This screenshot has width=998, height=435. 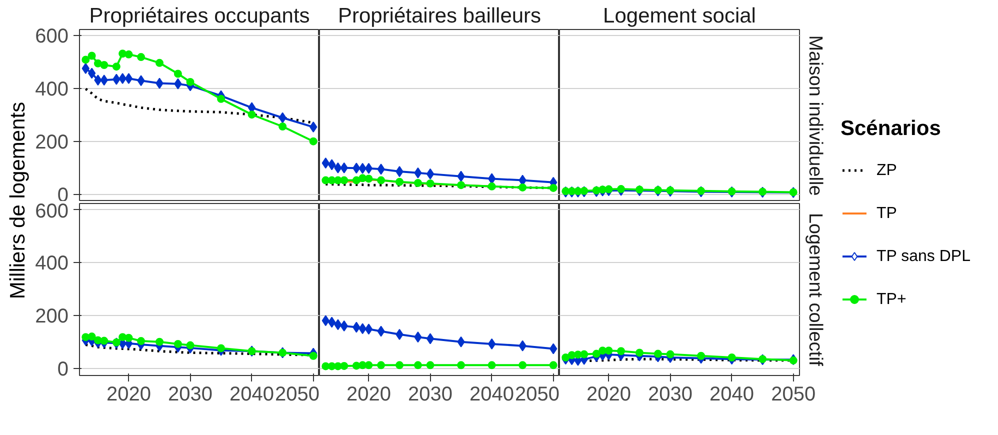 I want to click on legend-label: ZP, so click(x=886, y=170).